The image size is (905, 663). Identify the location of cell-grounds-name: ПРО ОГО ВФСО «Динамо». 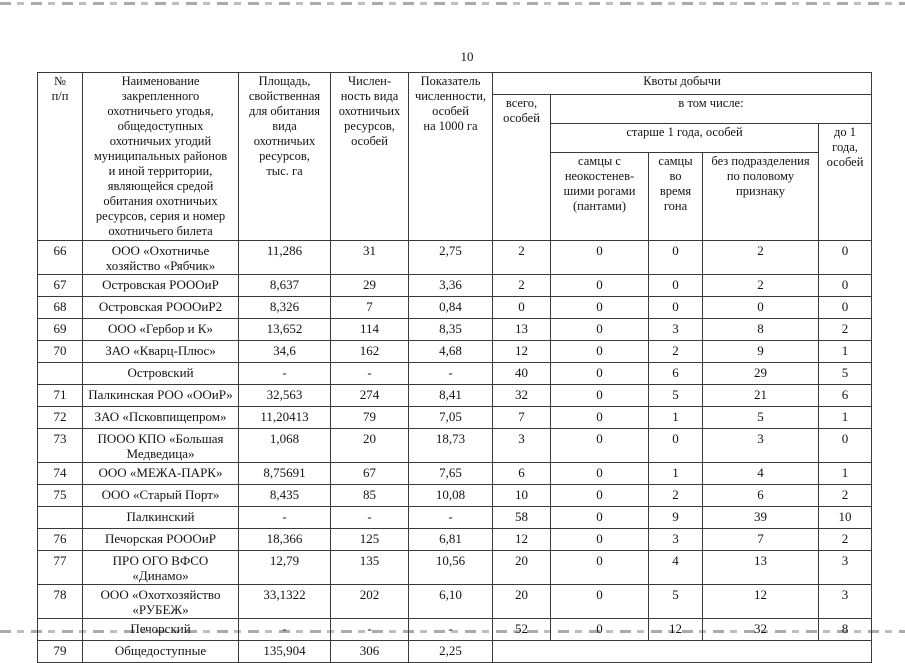
(160, 567).